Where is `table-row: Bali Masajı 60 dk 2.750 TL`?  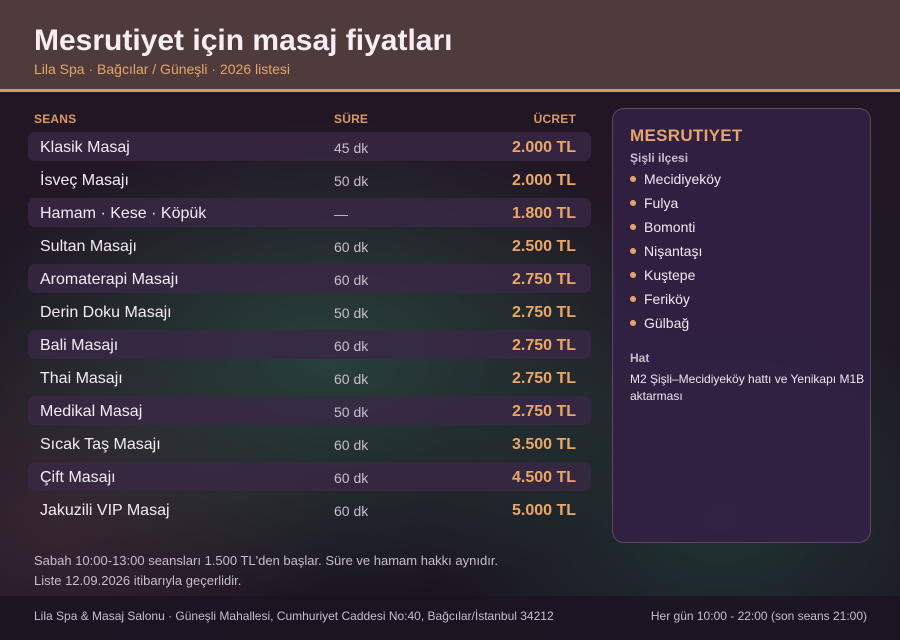
table-row: Bali Masajı 60 dk 2.750 TL is located at coordinates (309, 344).